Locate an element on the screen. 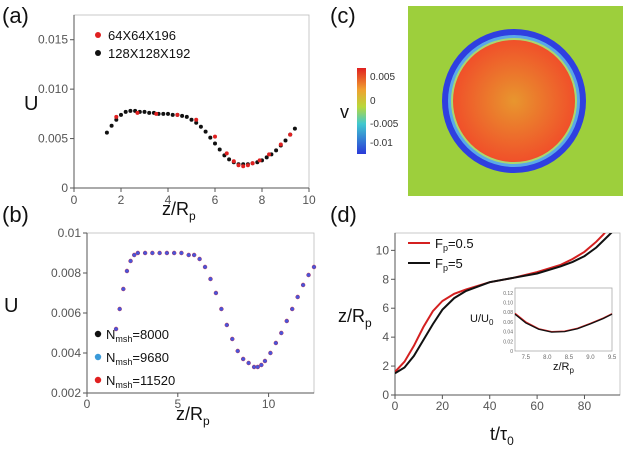 This screenshot has height=453, width=623. panel-b-x-tick-label: 10 is located at coordinates (269, 404).